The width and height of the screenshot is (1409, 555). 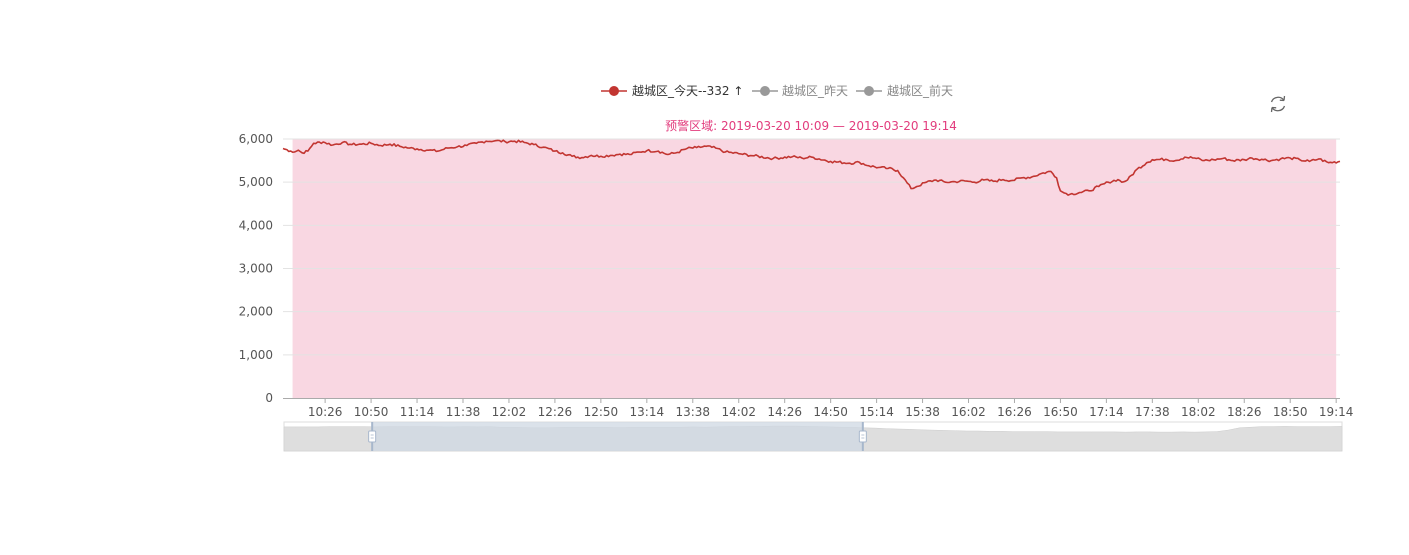 I want to click on x-tick-label: 16:02, so click(x=968, y=412).